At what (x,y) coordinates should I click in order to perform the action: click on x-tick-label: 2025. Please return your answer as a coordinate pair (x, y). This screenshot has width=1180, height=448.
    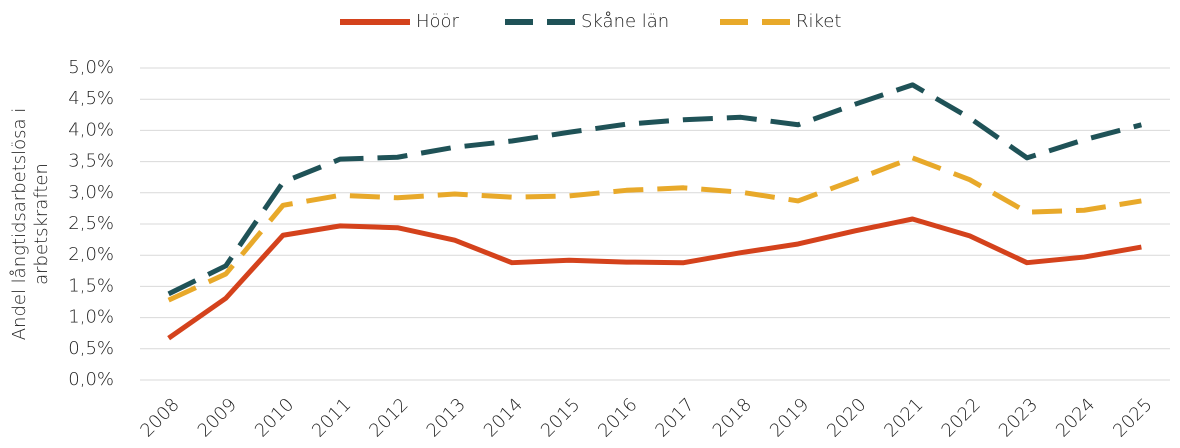
    Looking at the image, I should click on (1132, 417).